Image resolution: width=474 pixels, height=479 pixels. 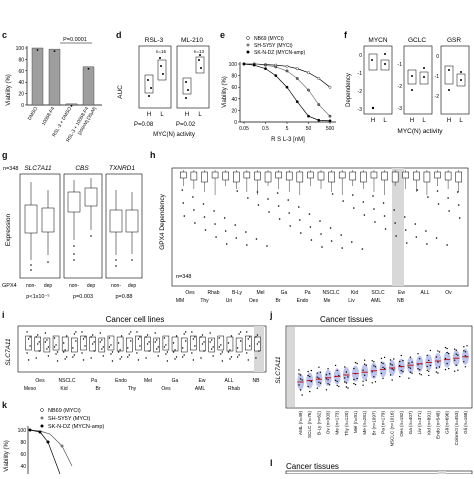 I want to click on x-tick-label: MM, so click(x=180, y=301).